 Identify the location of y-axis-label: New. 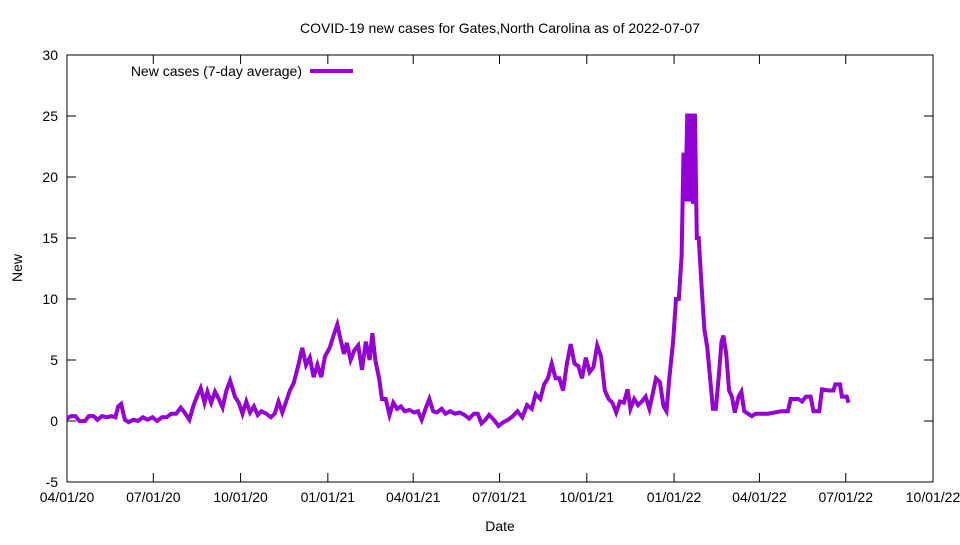
(17, 267).